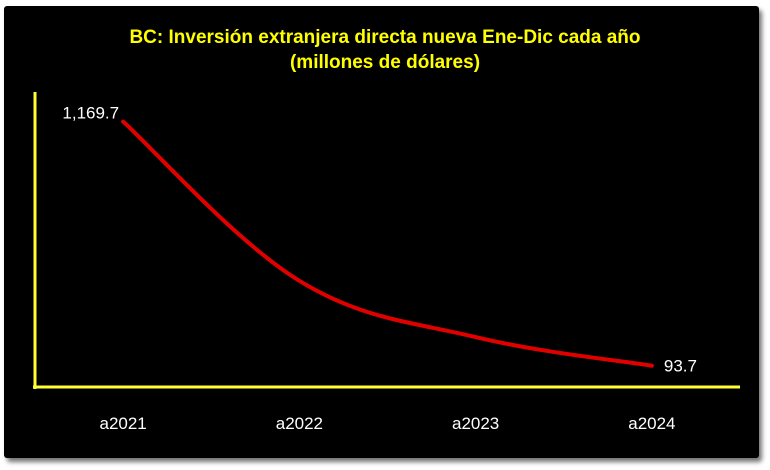 The width and height of the screenshot is (770, 470). Describe the element at coordinates (651, 423) in the screenshot. I see `x-tick-label: a2024` at that location.